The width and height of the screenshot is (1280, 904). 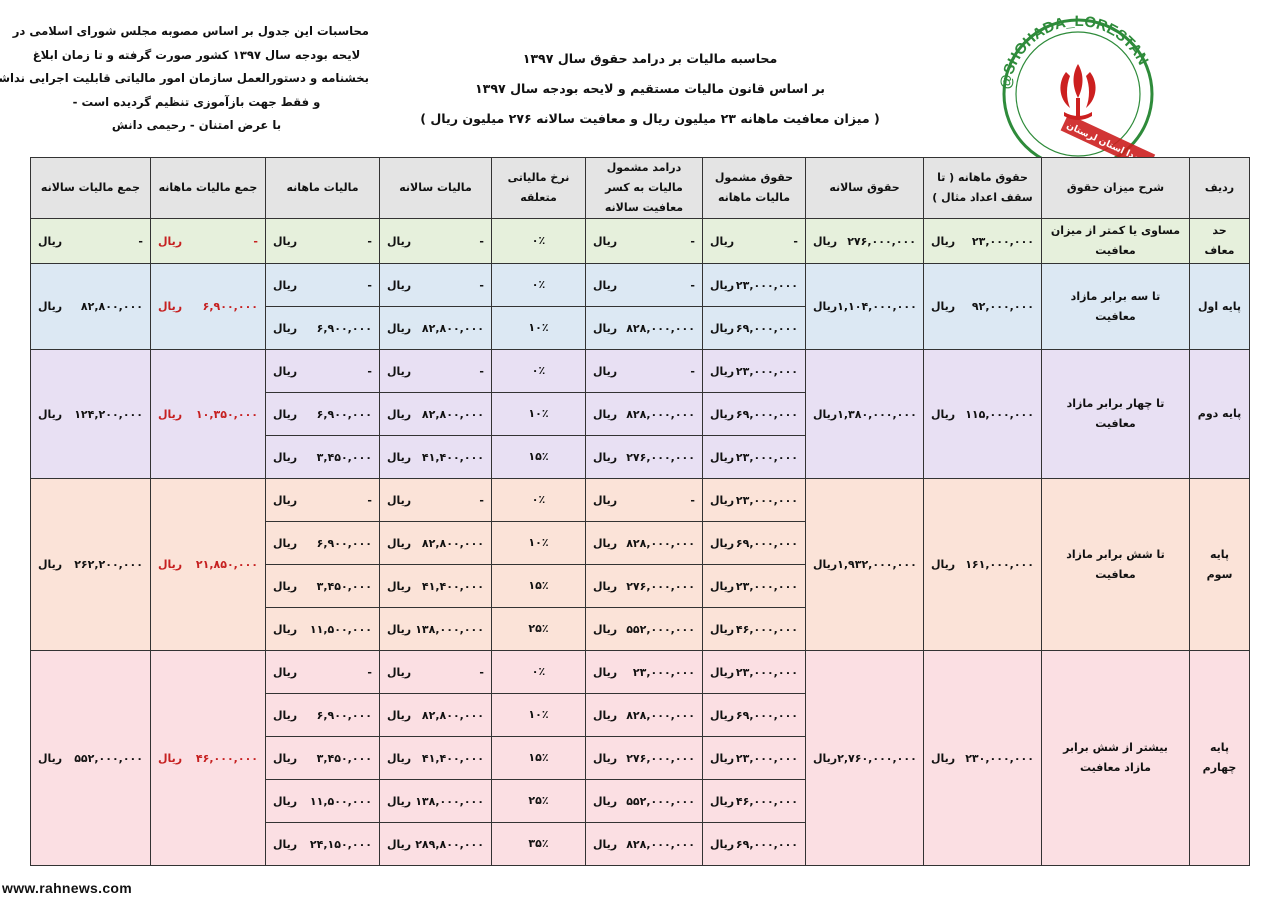 I want to click on total-annual-tax-value: ۵۵۲,۰۰۰,۰۰۰, so click(x=108, y=758).